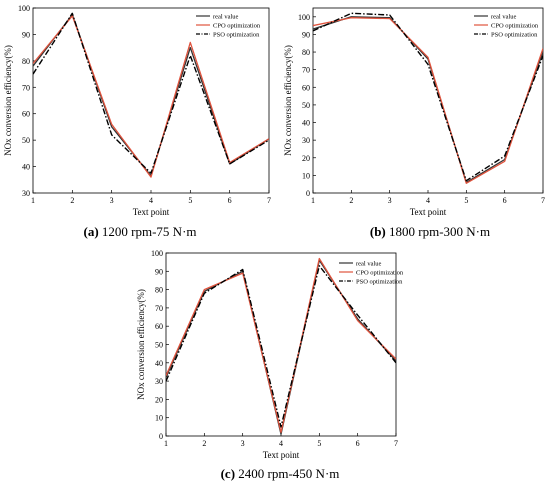 This screenshot has width=550, height=488. I want to click on caption-letter: (b), so click(378, 231).